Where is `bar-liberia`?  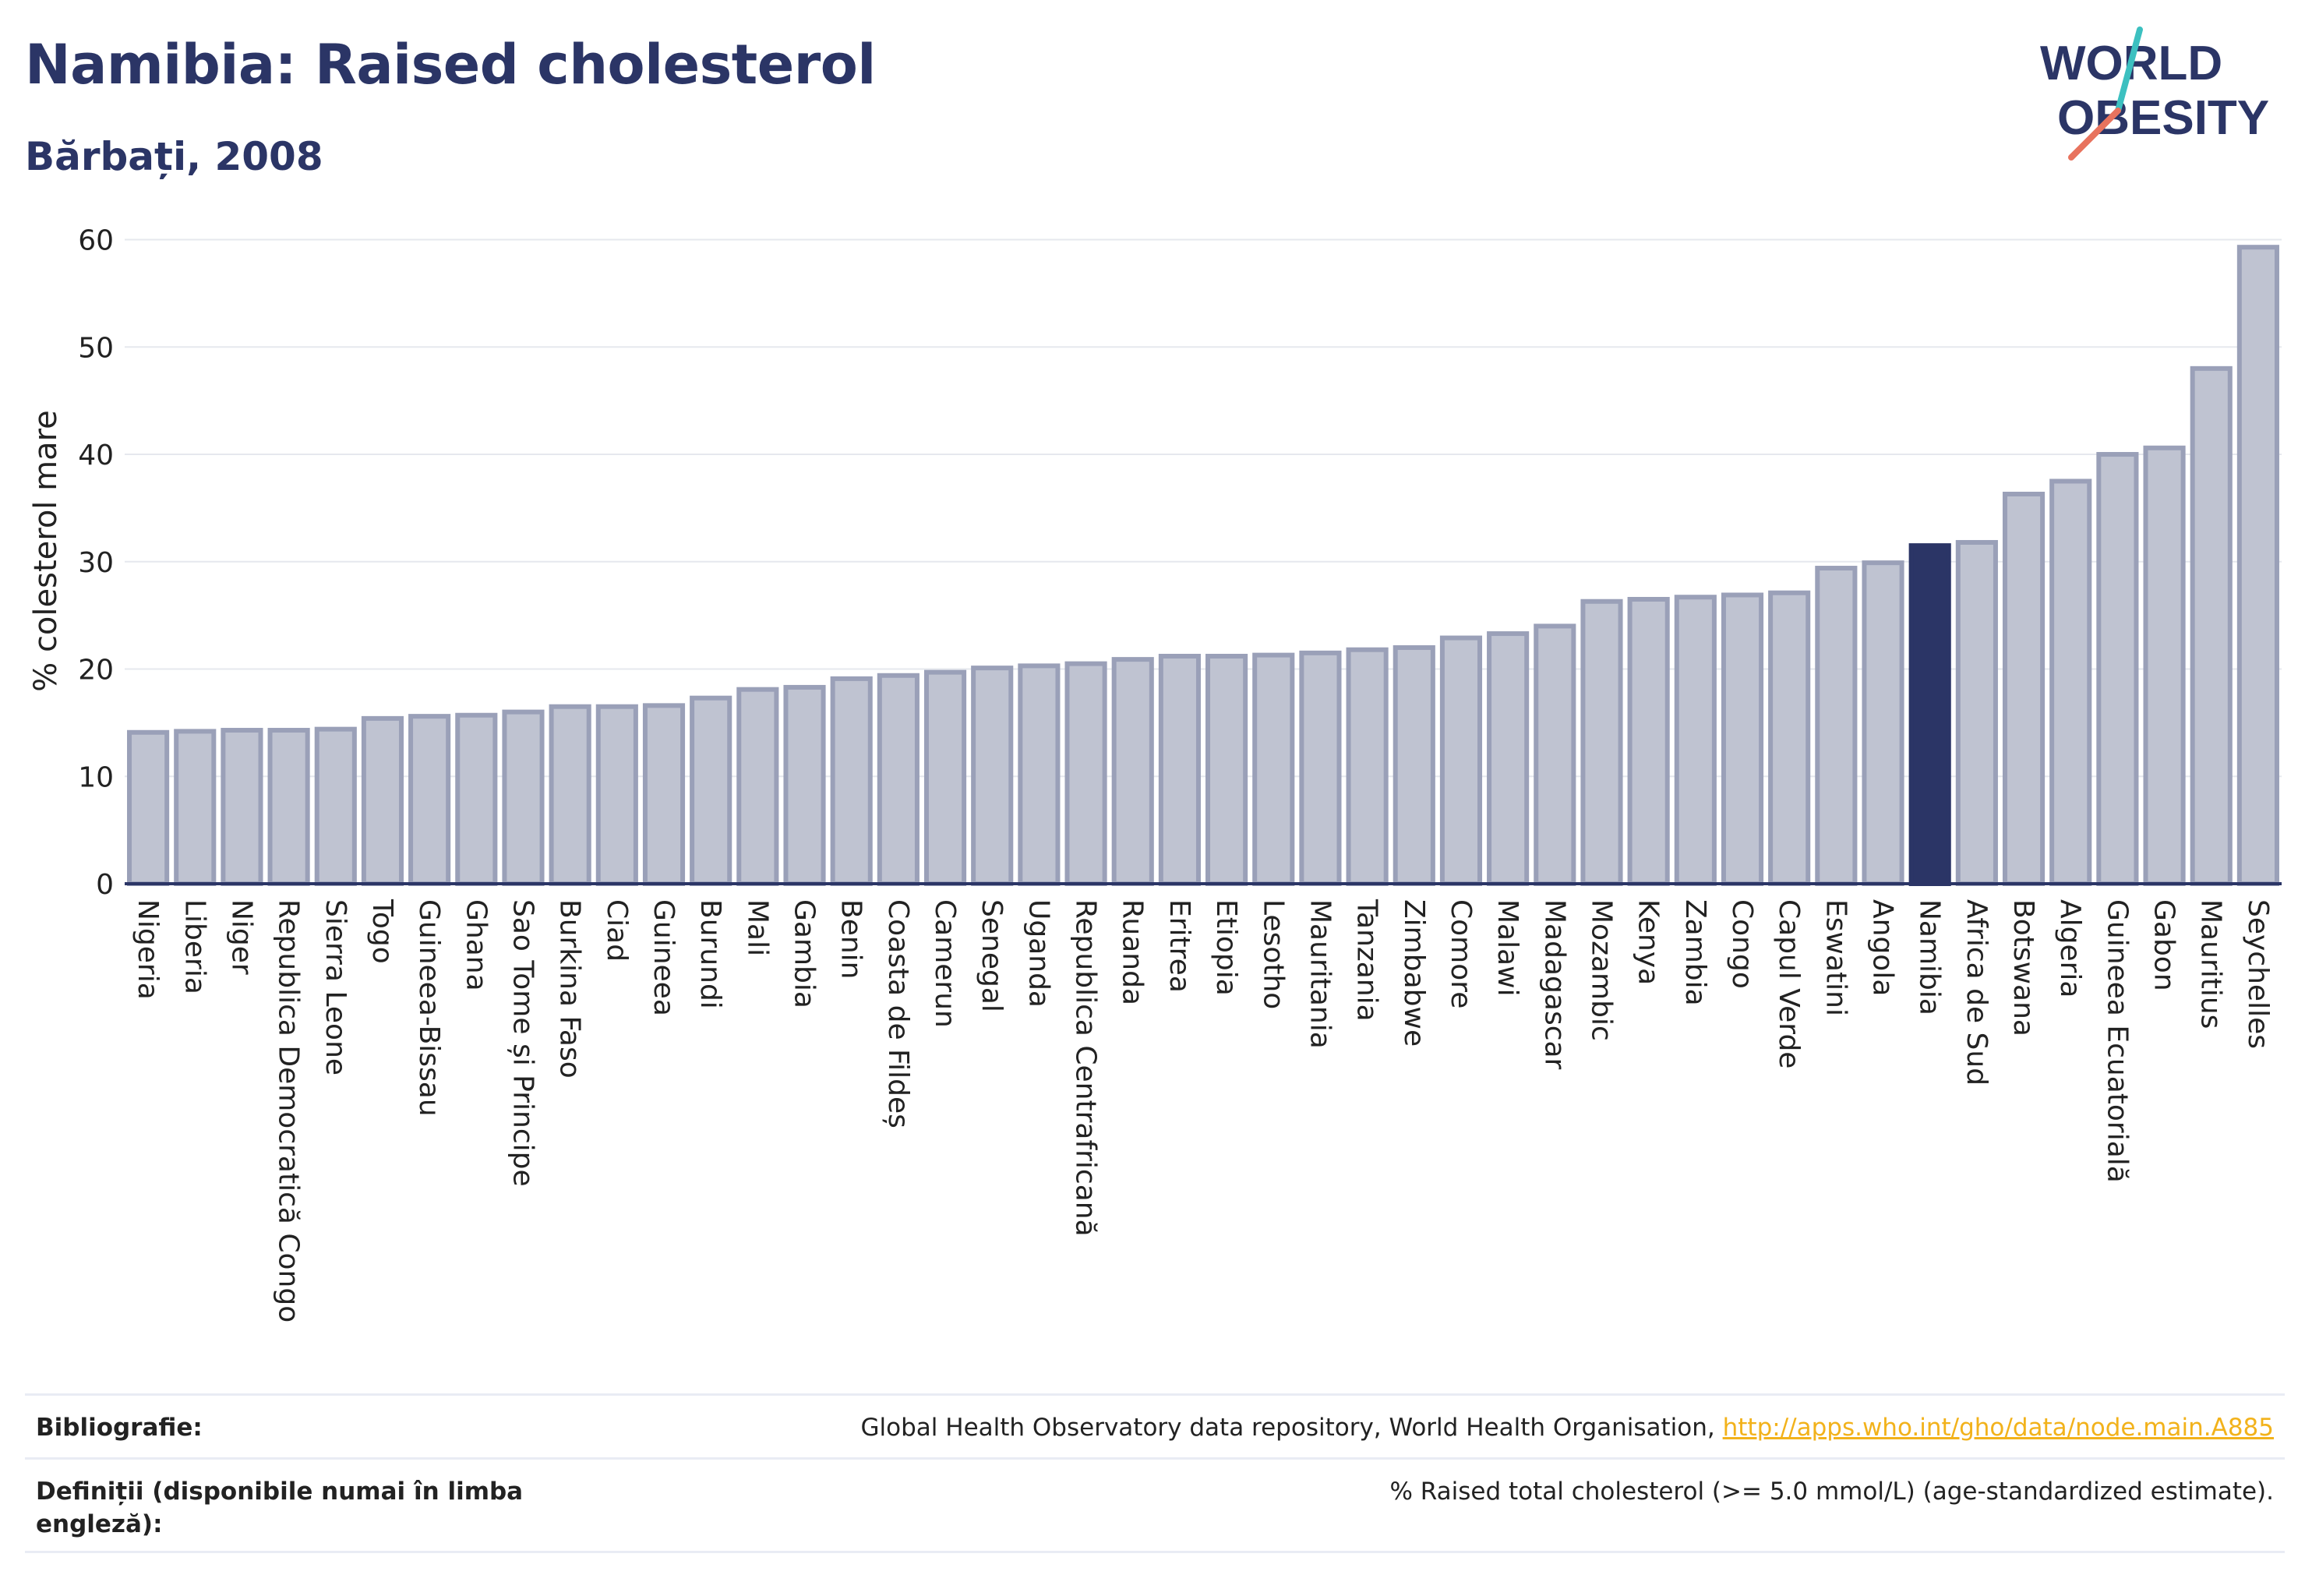
bar-liberia is located at coordinates (195, 807).